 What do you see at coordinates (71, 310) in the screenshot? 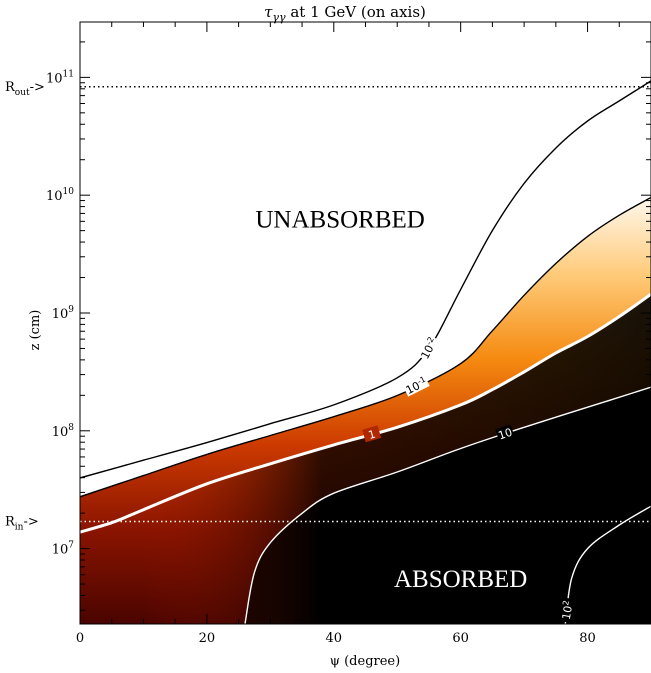
I see `y-tick-exponent: 9` at bounding box center [71, 310].